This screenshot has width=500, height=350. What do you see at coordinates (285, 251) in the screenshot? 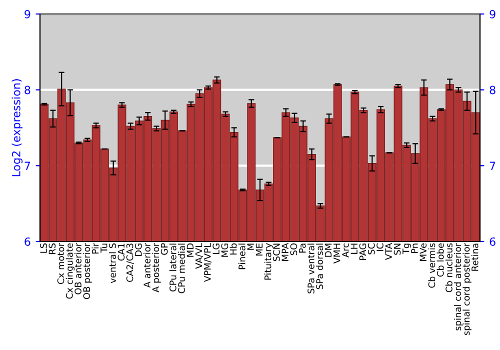
I see `x-tick-label: MPA` at bounding box center [285, 251].